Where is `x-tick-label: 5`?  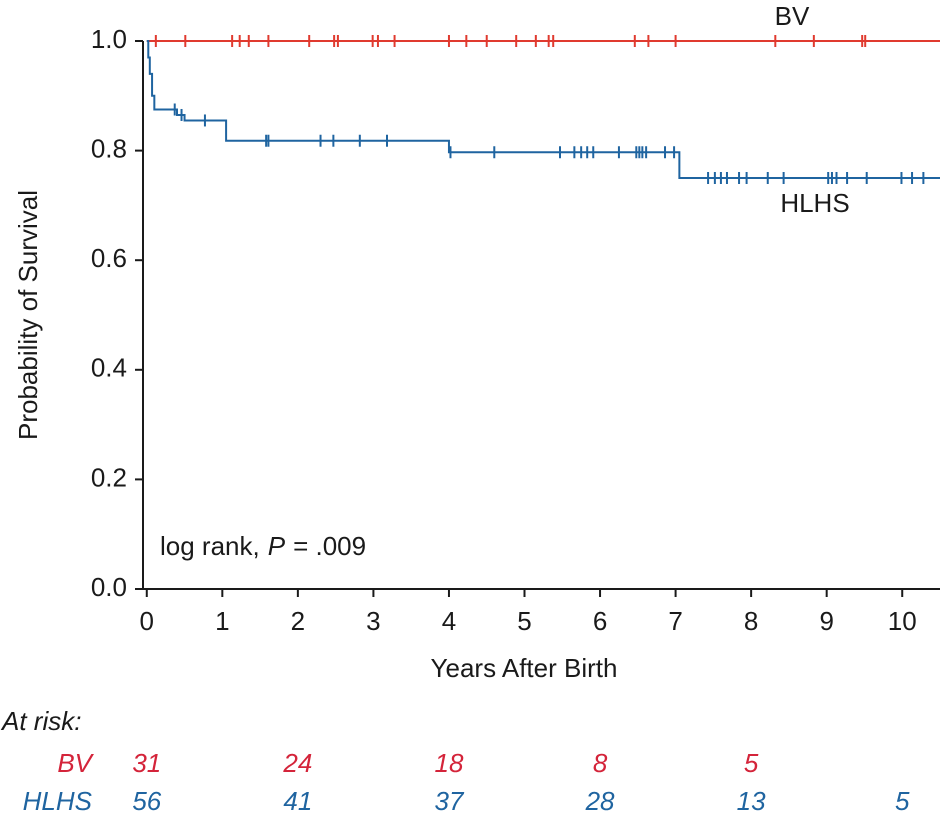 x-tick-label: 5 is located at coordinates (524, 621).